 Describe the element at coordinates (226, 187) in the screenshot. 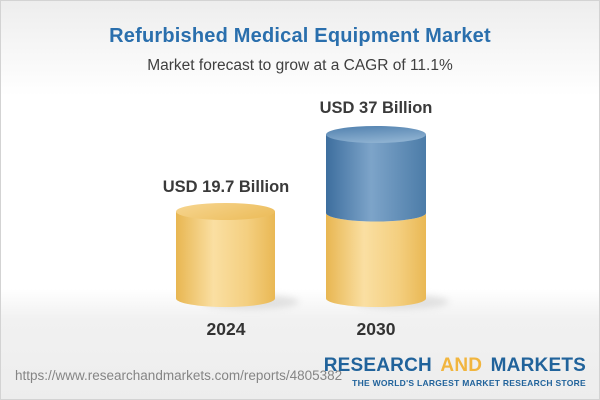

I see `value-label-2024: USD 19.7 Billion` at that location.